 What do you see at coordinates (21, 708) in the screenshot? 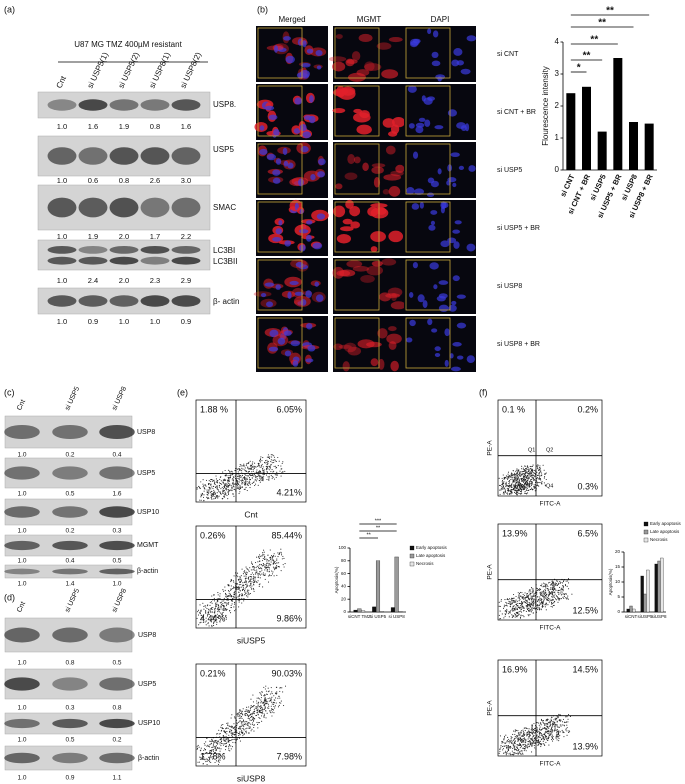
I see `band-value: 1.0` at bounding box center [21, 708].